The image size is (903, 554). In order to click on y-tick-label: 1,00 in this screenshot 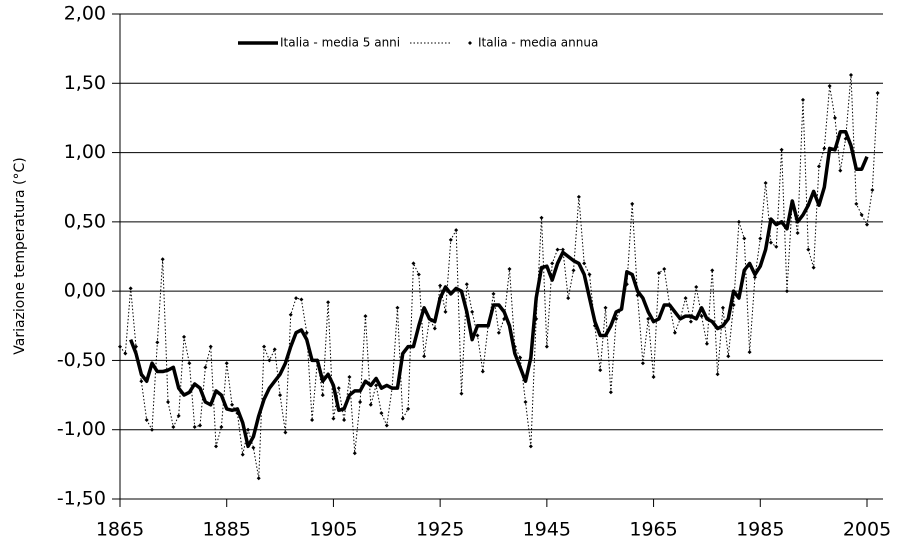, I will do `click(85, 152)`.